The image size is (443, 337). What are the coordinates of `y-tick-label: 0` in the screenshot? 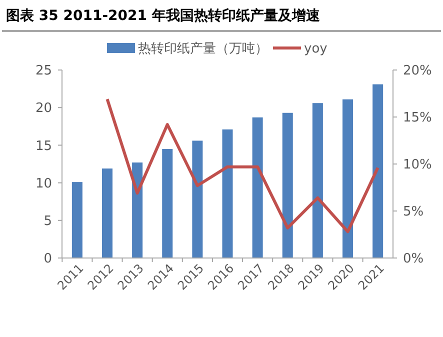 It's located at (48, 259).